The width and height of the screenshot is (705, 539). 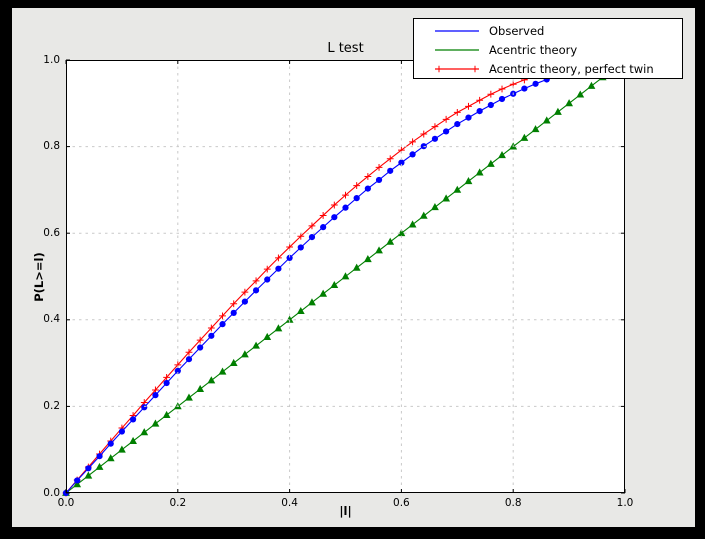 What do you see at coordinates (66, 503) in the screenshot?
I see `x-tick-label: 0.0` at bounding box center [66, 503].